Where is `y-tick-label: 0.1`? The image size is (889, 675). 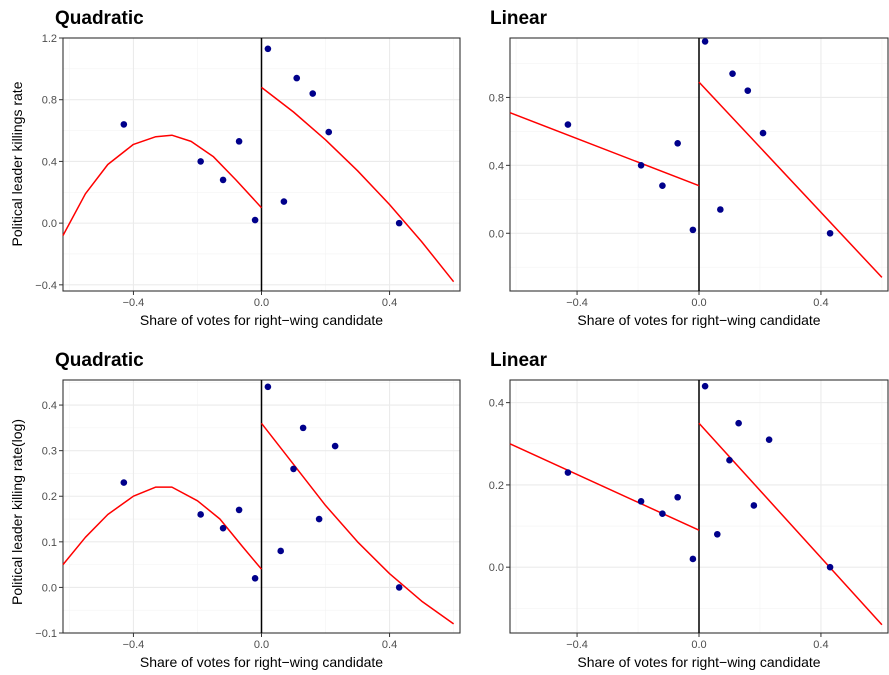 y-tick-label: 0.1 is located at coordinates (49, 543).